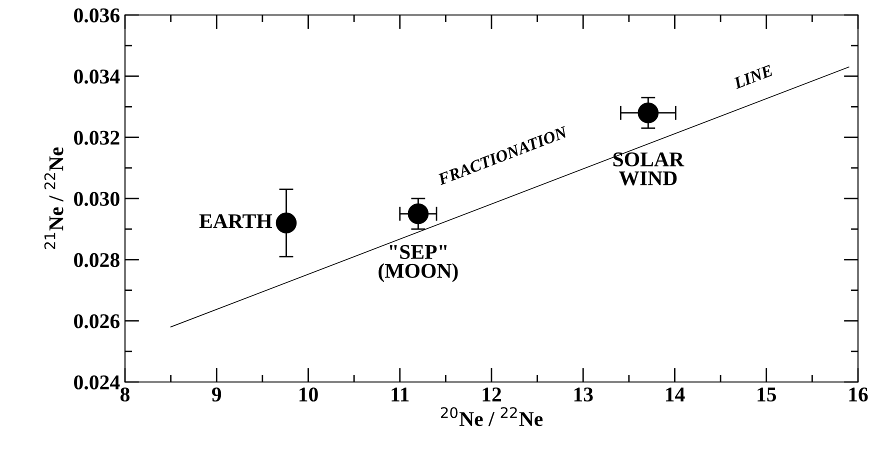  Describe the element at coordinates (583, 395) in the screenshot. I see `x-tick-label: 13` at that location.